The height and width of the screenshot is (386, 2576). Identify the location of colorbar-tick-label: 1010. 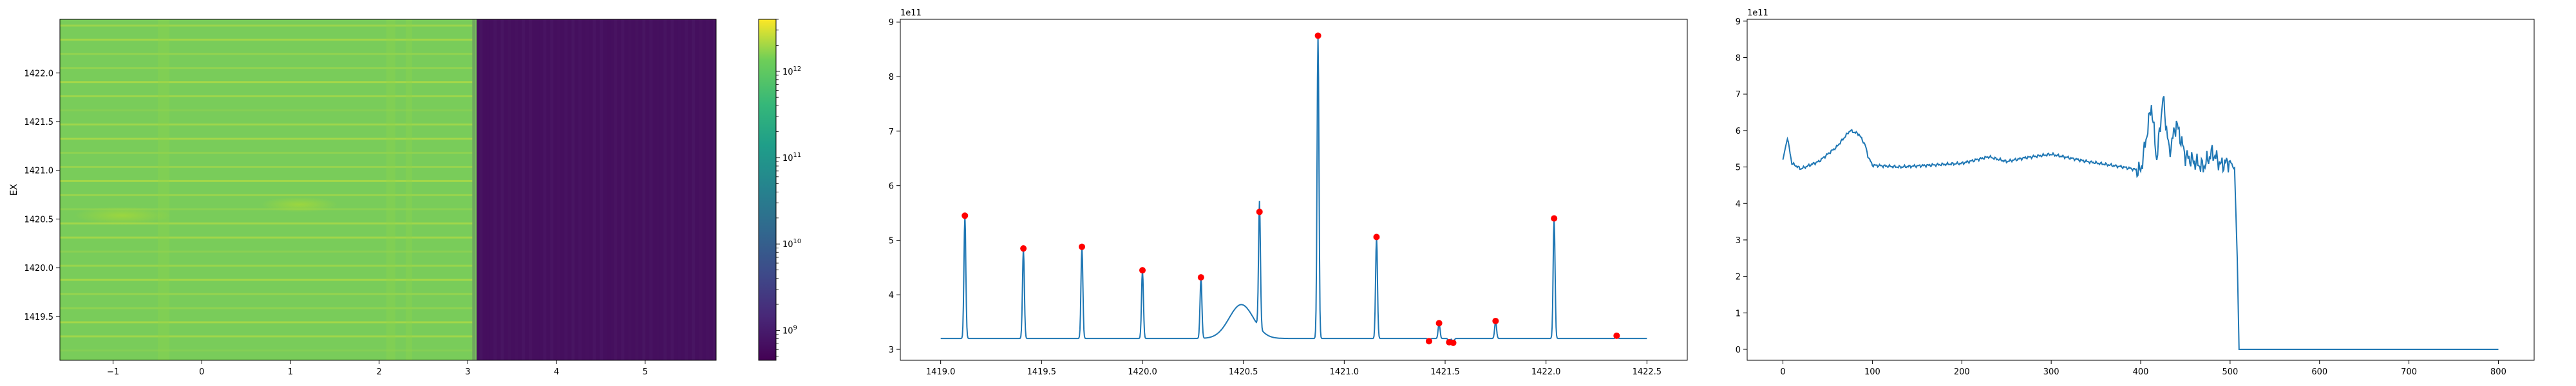
(791, 244).